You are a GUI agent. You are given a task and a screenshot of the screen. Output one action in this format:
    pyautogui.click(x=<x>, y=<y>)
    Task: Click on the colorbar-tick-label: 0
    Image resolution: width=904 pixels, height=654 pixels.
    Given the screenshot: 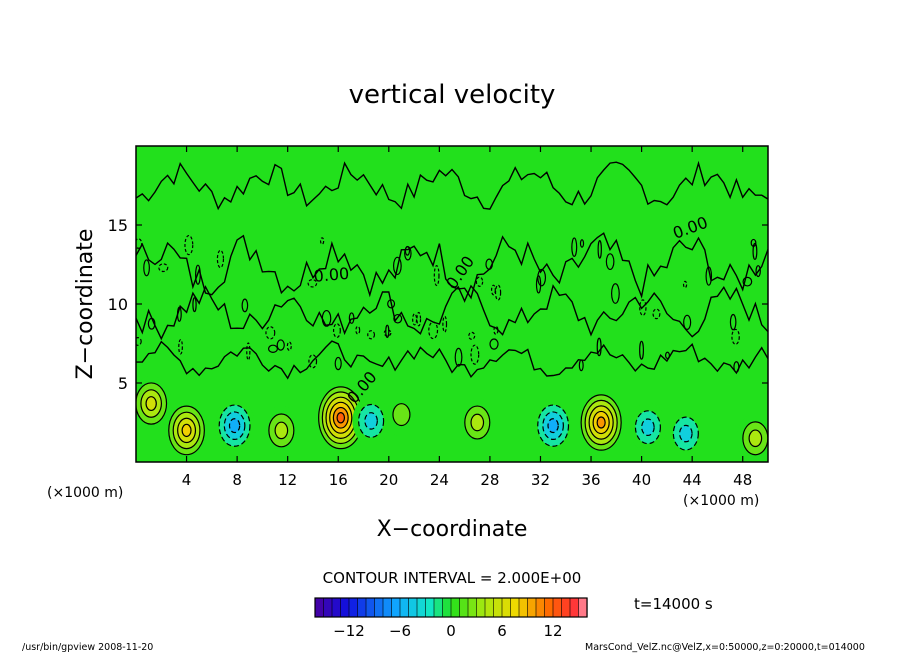 What is the action you would take?
    pyautogui.click(x=451, y=631)
    